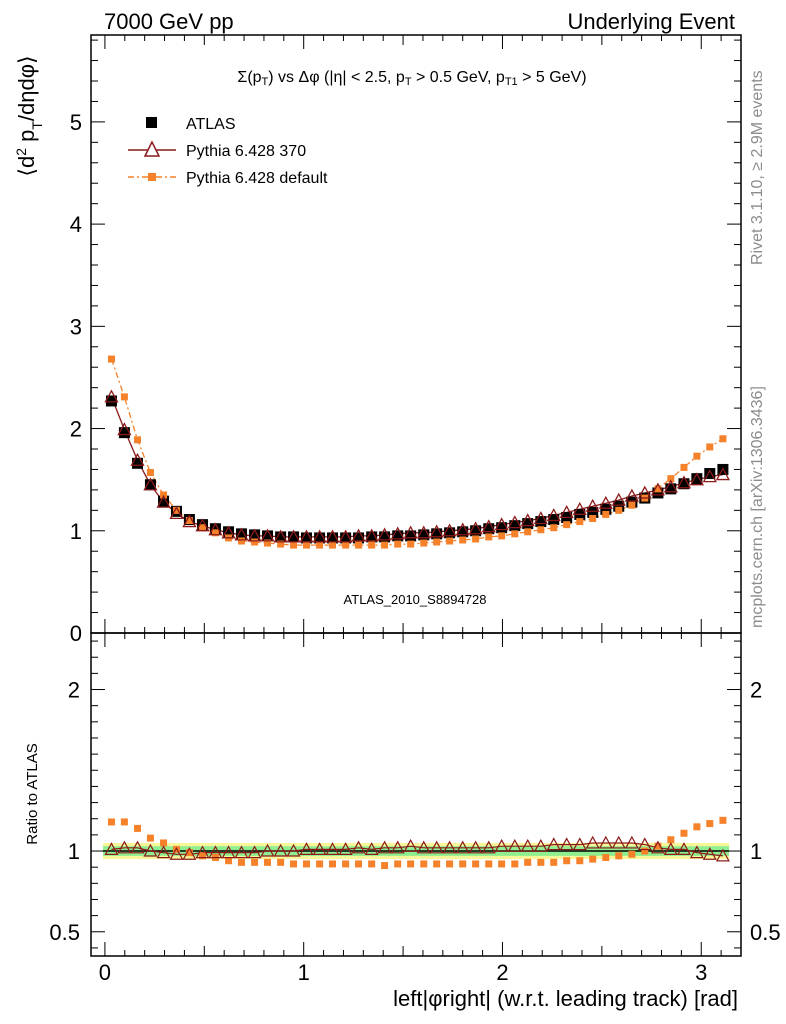 The width and height of the screenshot is (786, 1024). I want to click on ratio-y-axis-label: Ratio to ATLAS, so click(32, 793).